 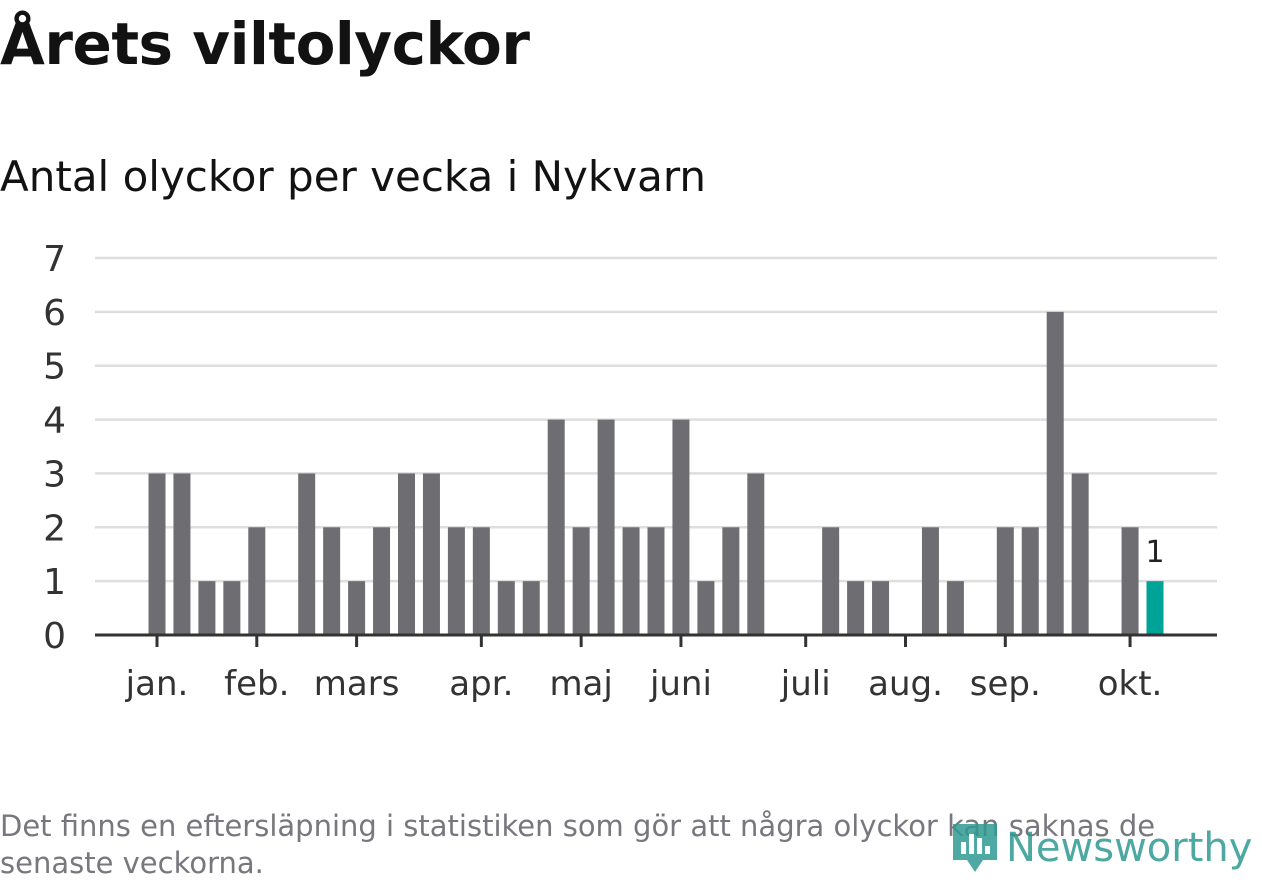 What do you see at coordinates (54, 313) in the screenshot?
I see `y-tick-label-6: 6` at bounding box center [54, 313].